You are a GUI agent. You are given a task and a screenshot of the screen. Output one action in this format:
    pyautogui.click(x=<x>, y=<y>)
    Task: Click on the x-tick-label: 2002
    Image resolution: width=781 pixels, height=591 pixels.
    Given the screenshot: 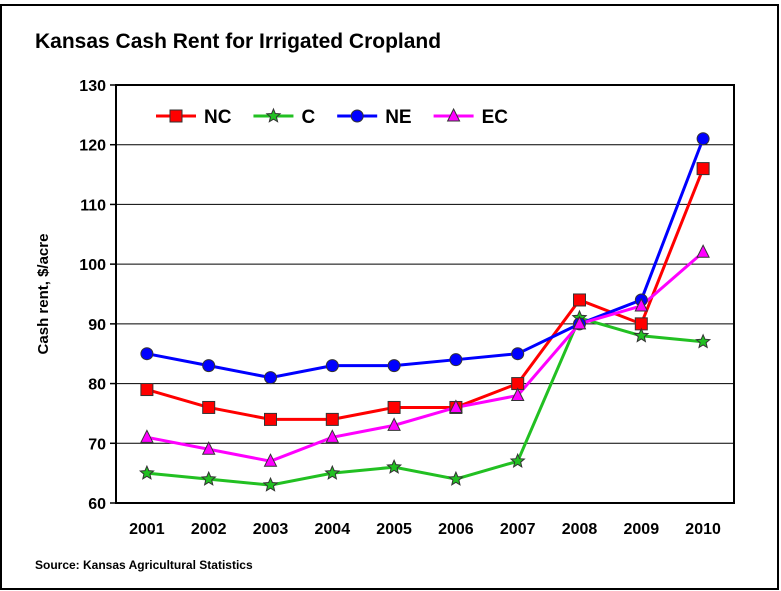 What is the action you would take?
    pyautogui.click(x=209, y=529)
    